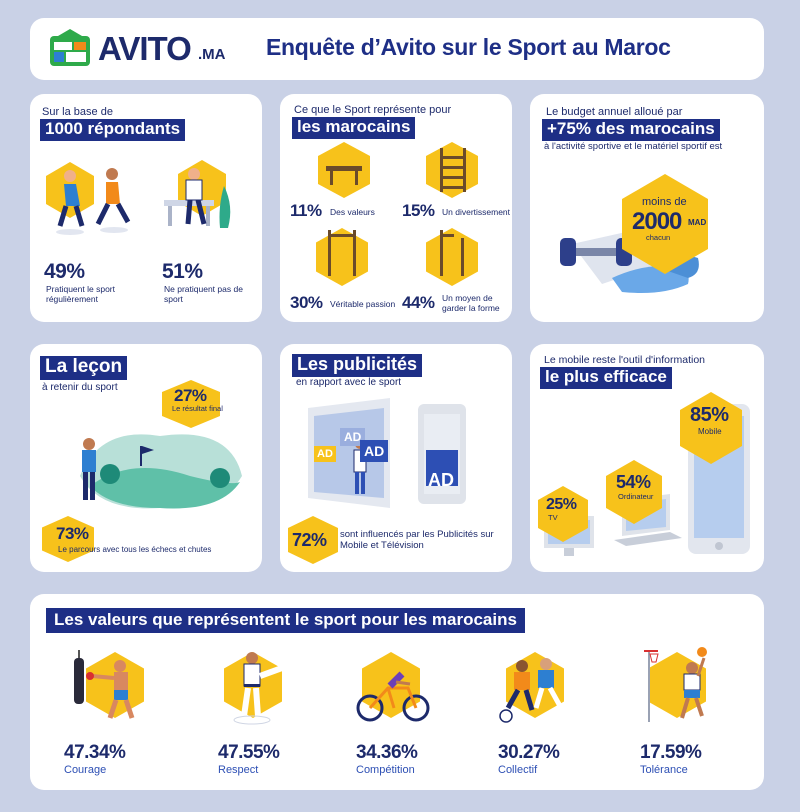 The image size is (800, 812). What do you see at coordinates (306, 302) in the screenshot?
I see `represents-item3-value: 30%` at bounding box center [306, 302].